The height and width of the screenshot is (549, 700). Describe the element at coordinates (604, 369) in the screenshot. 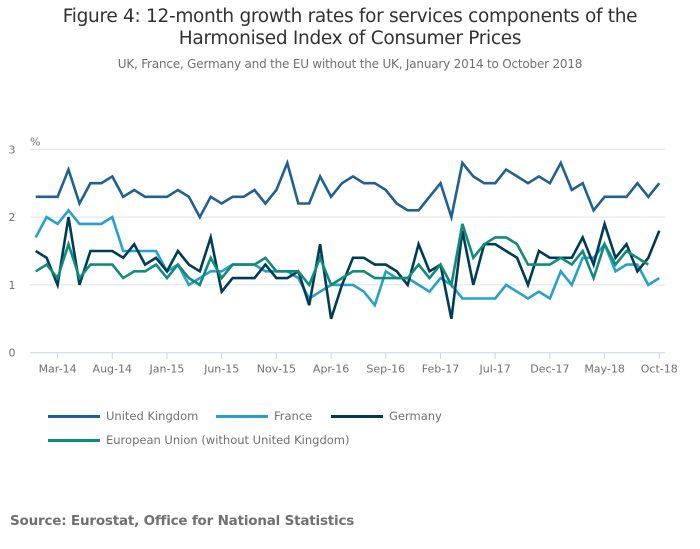

I see `x-tick-label: May-18` at that location.